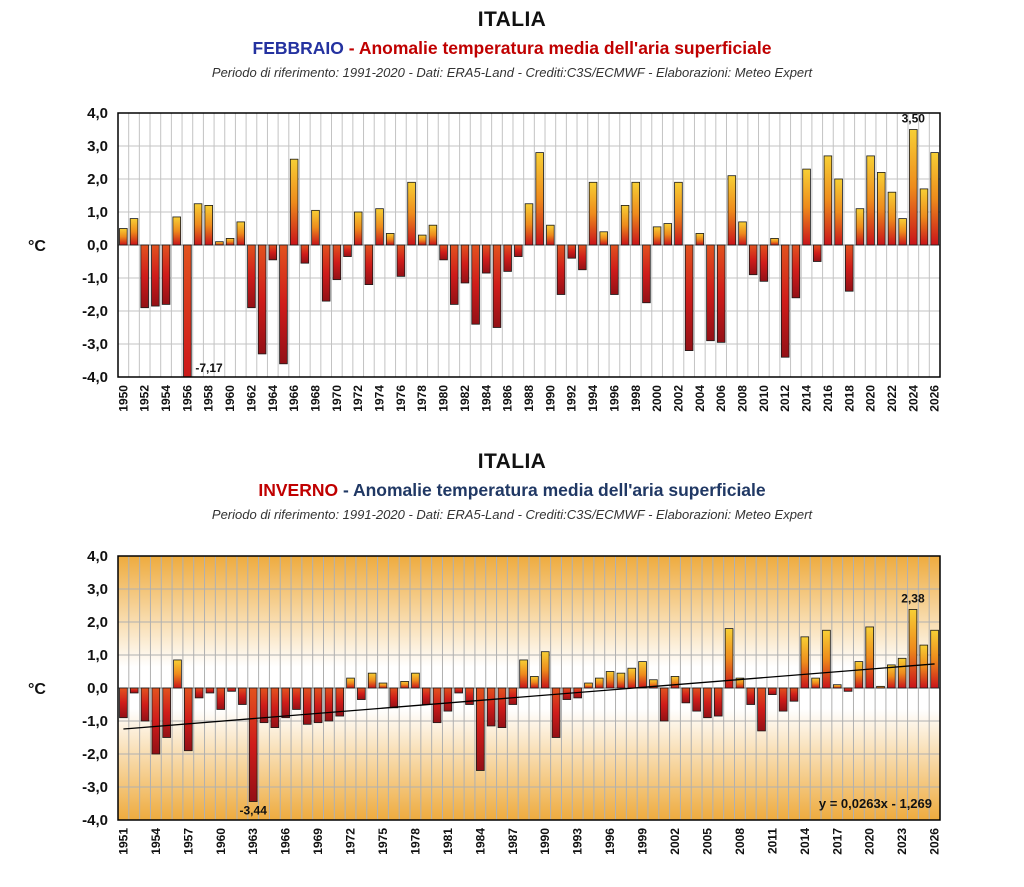 This screenshot has height=887, width=1024. What do you see at coordinates (97, 688) in the screenshot?
I see `y-tick-label: 0,0` at bounding box center [97, 688].